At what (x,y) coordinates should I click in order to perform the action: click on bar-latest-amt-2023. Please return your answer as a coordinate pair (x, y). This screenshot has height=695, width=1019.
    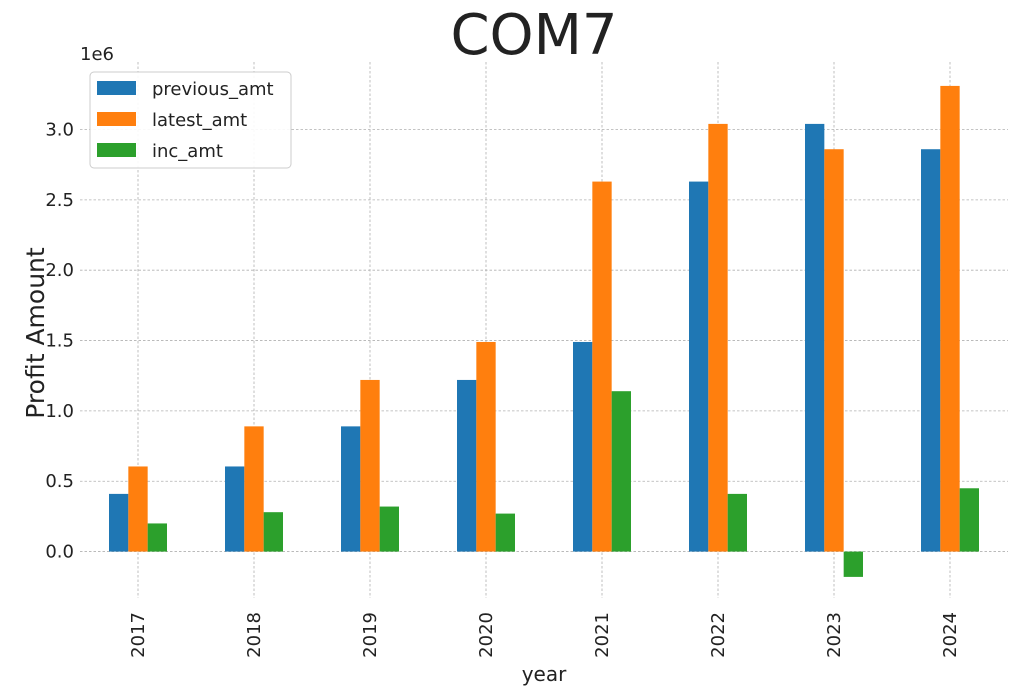
    Looking at the image, I should click on (834, 350).